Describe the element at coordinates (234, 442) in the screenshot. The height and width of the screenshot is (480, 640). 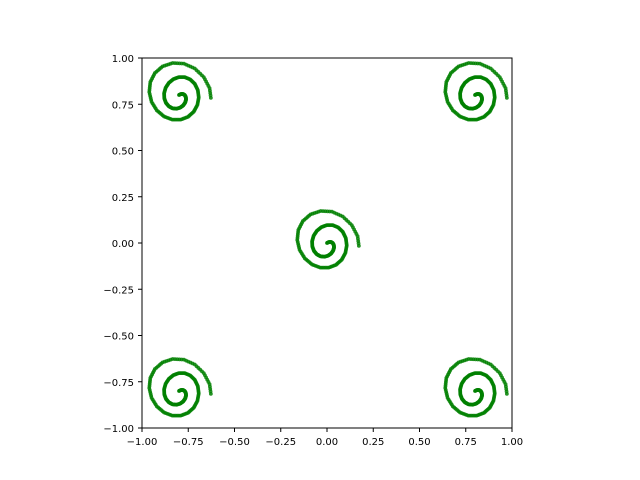
I see `x-tick-label: −0.50` at that location.